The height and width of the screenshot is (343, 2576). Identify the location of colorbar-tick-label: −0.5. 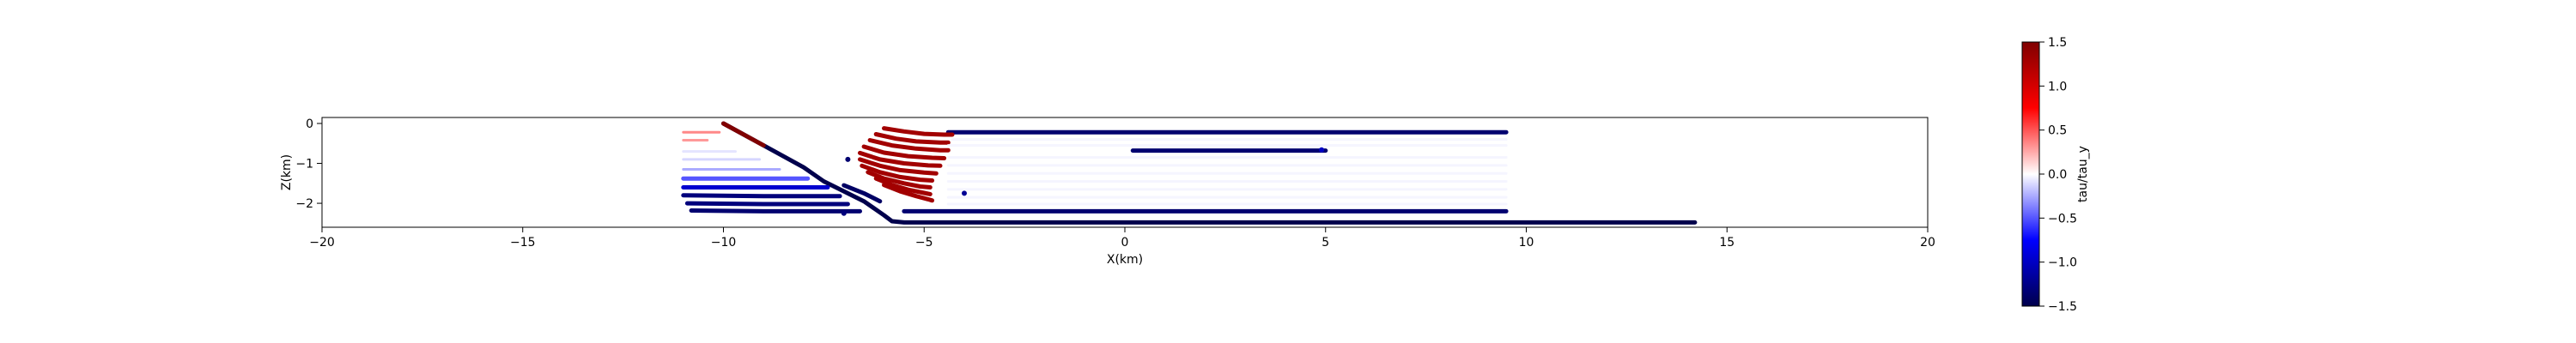
(2062, 219).